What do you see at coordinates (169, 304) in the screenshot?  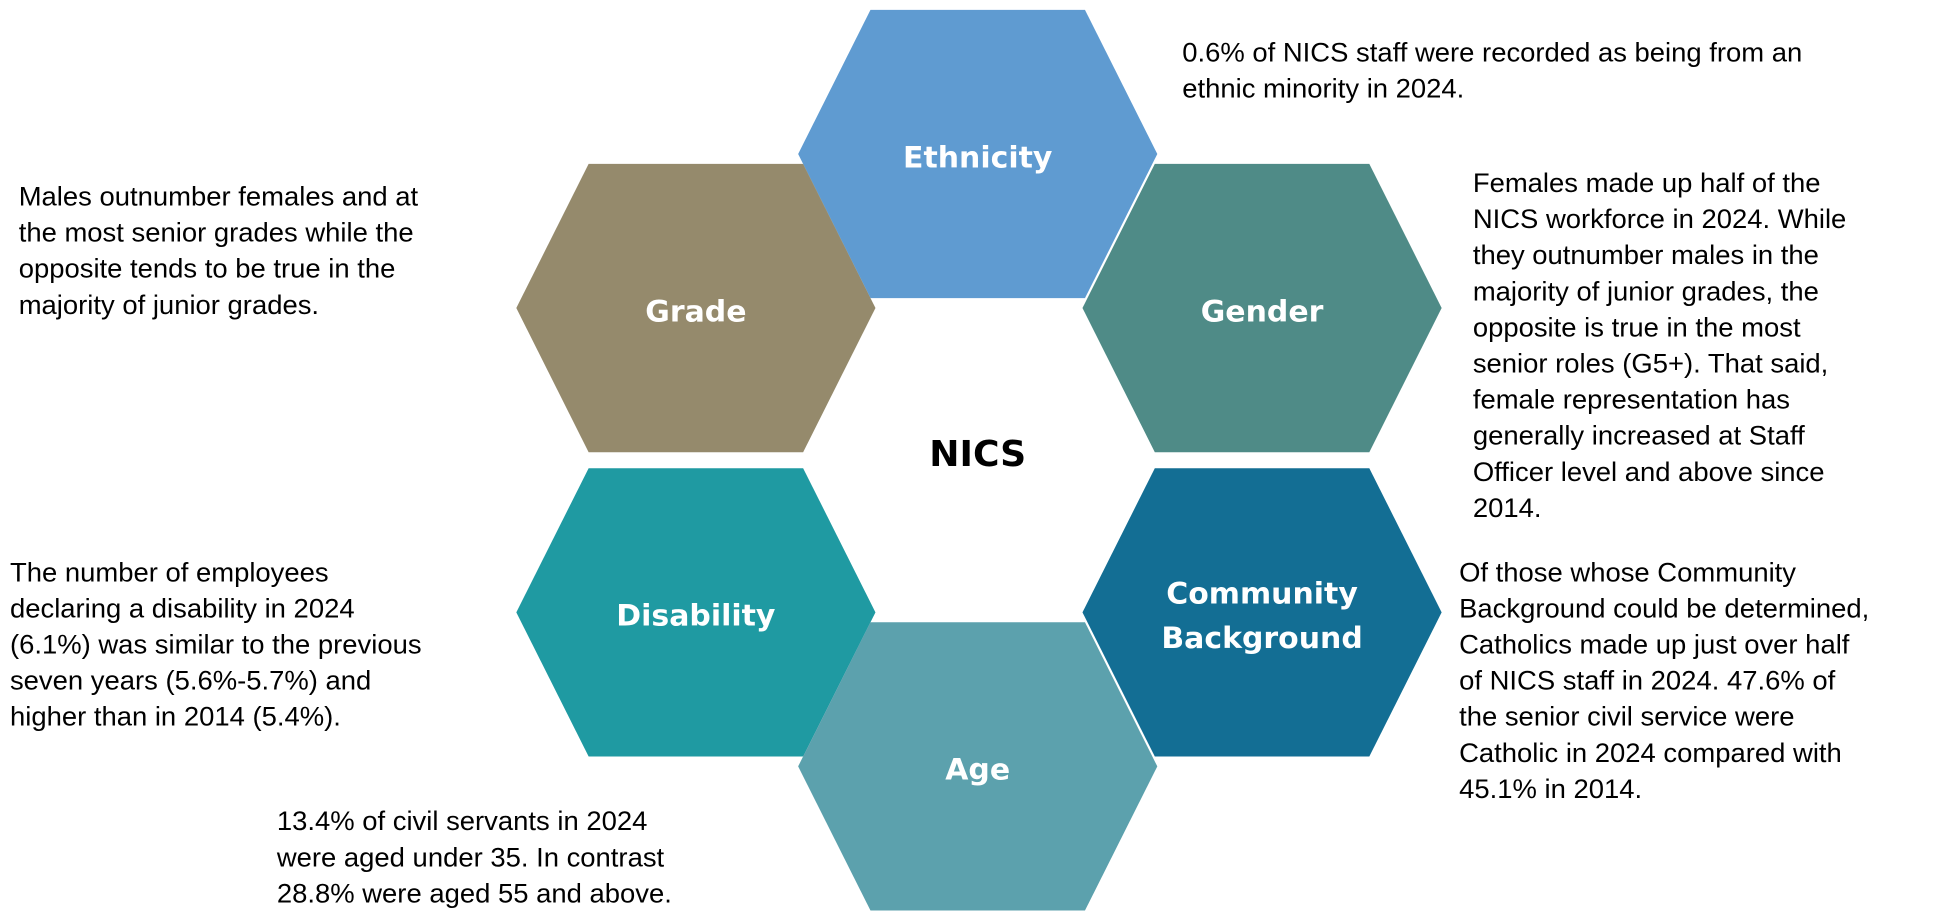 I see `description-line: majority of junior grades.` at bounding box center [169, 304].